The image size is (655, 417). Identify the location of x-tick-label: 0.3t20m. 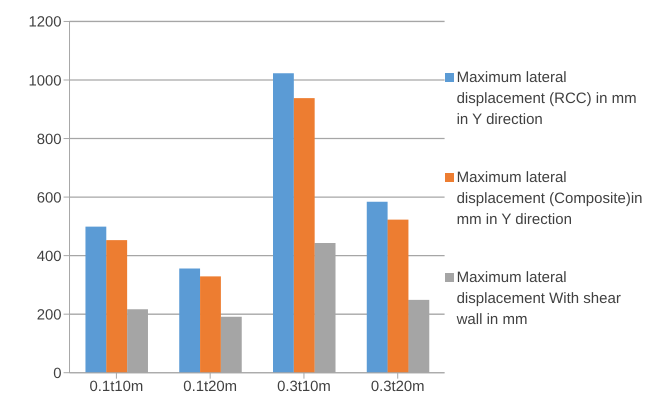
(397, 387).